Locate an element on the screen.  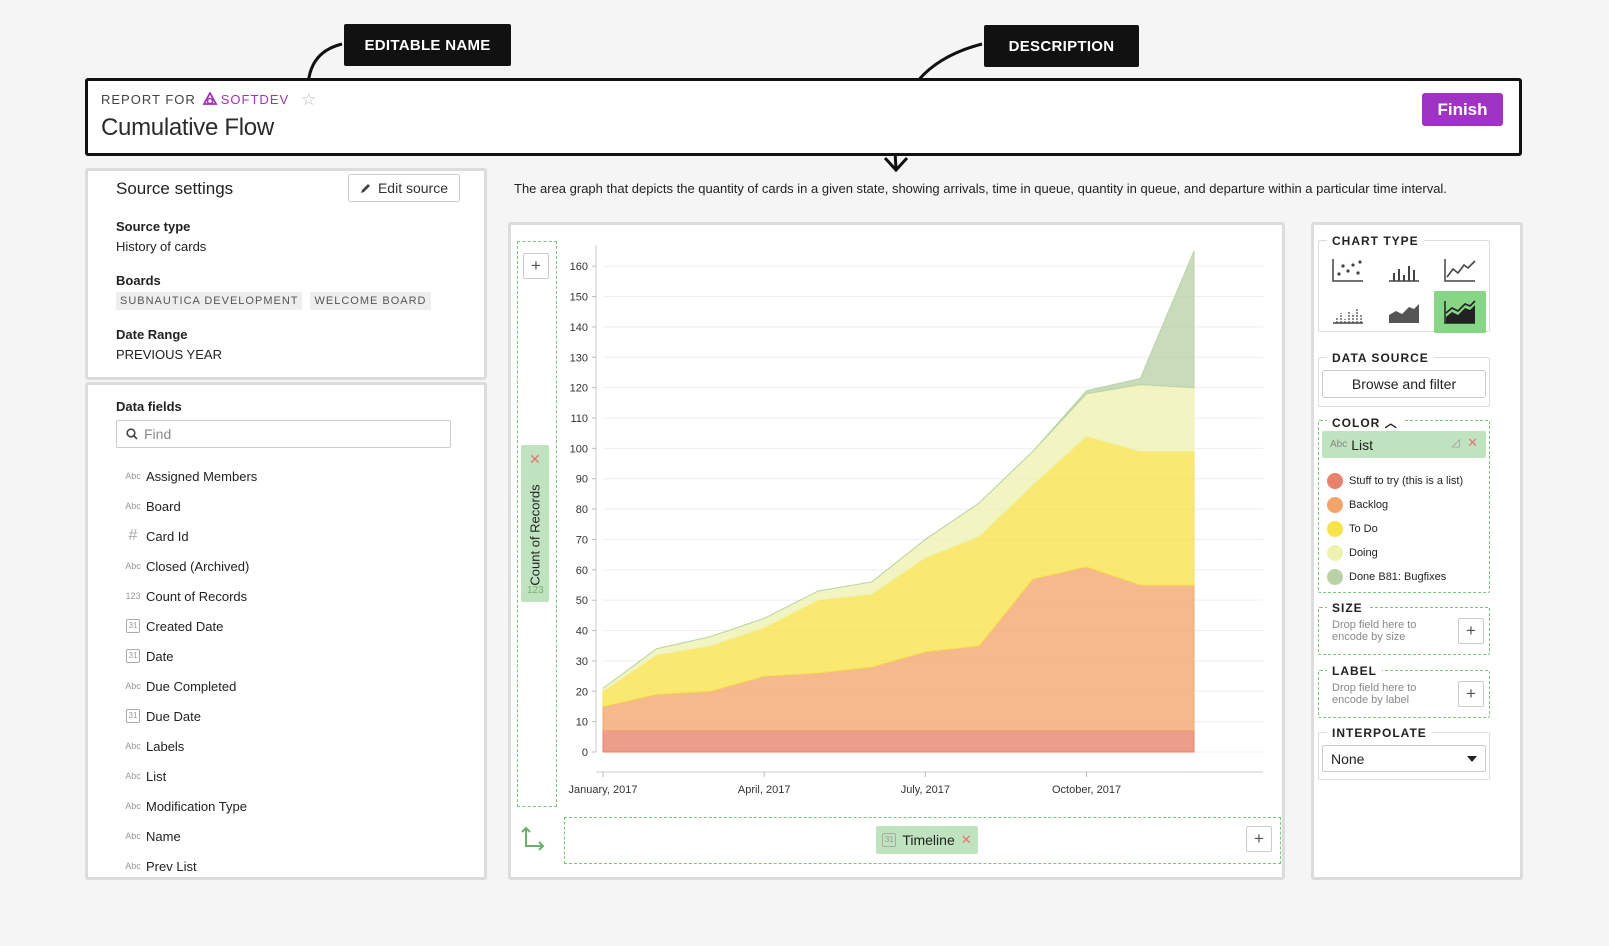
field-label: Count of Records is located at coordinates (197, 596).